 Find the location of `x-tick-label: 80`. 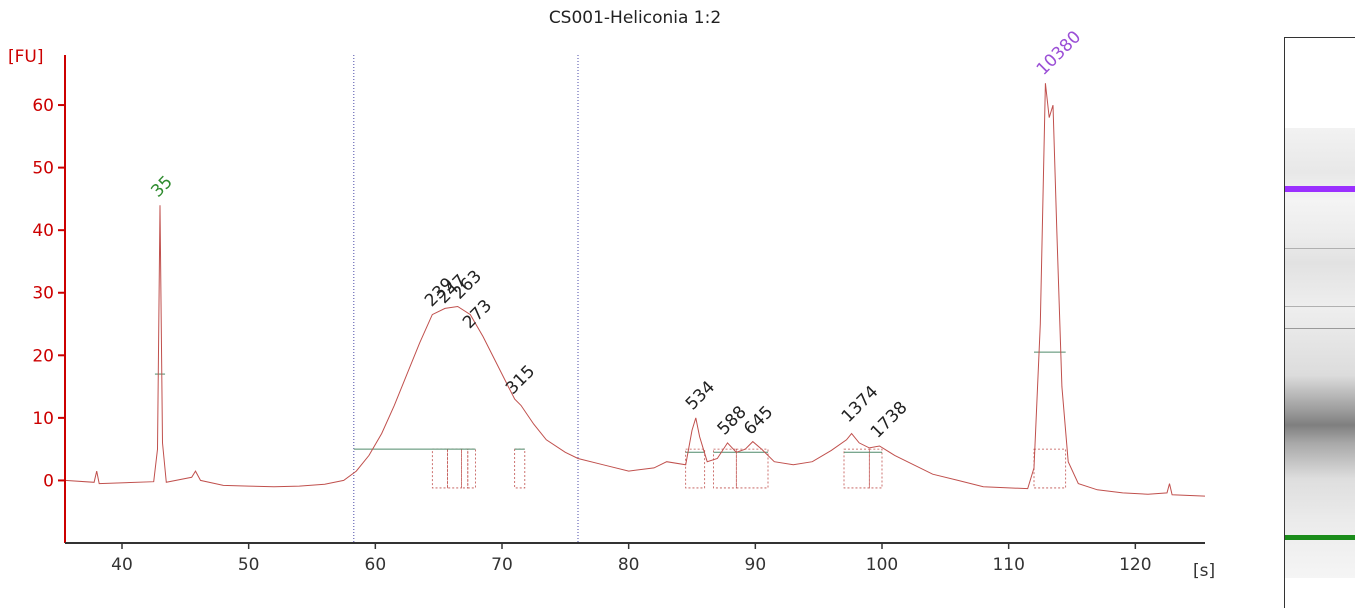

x-tick-label: 80 is located at coordinates (629, 565).